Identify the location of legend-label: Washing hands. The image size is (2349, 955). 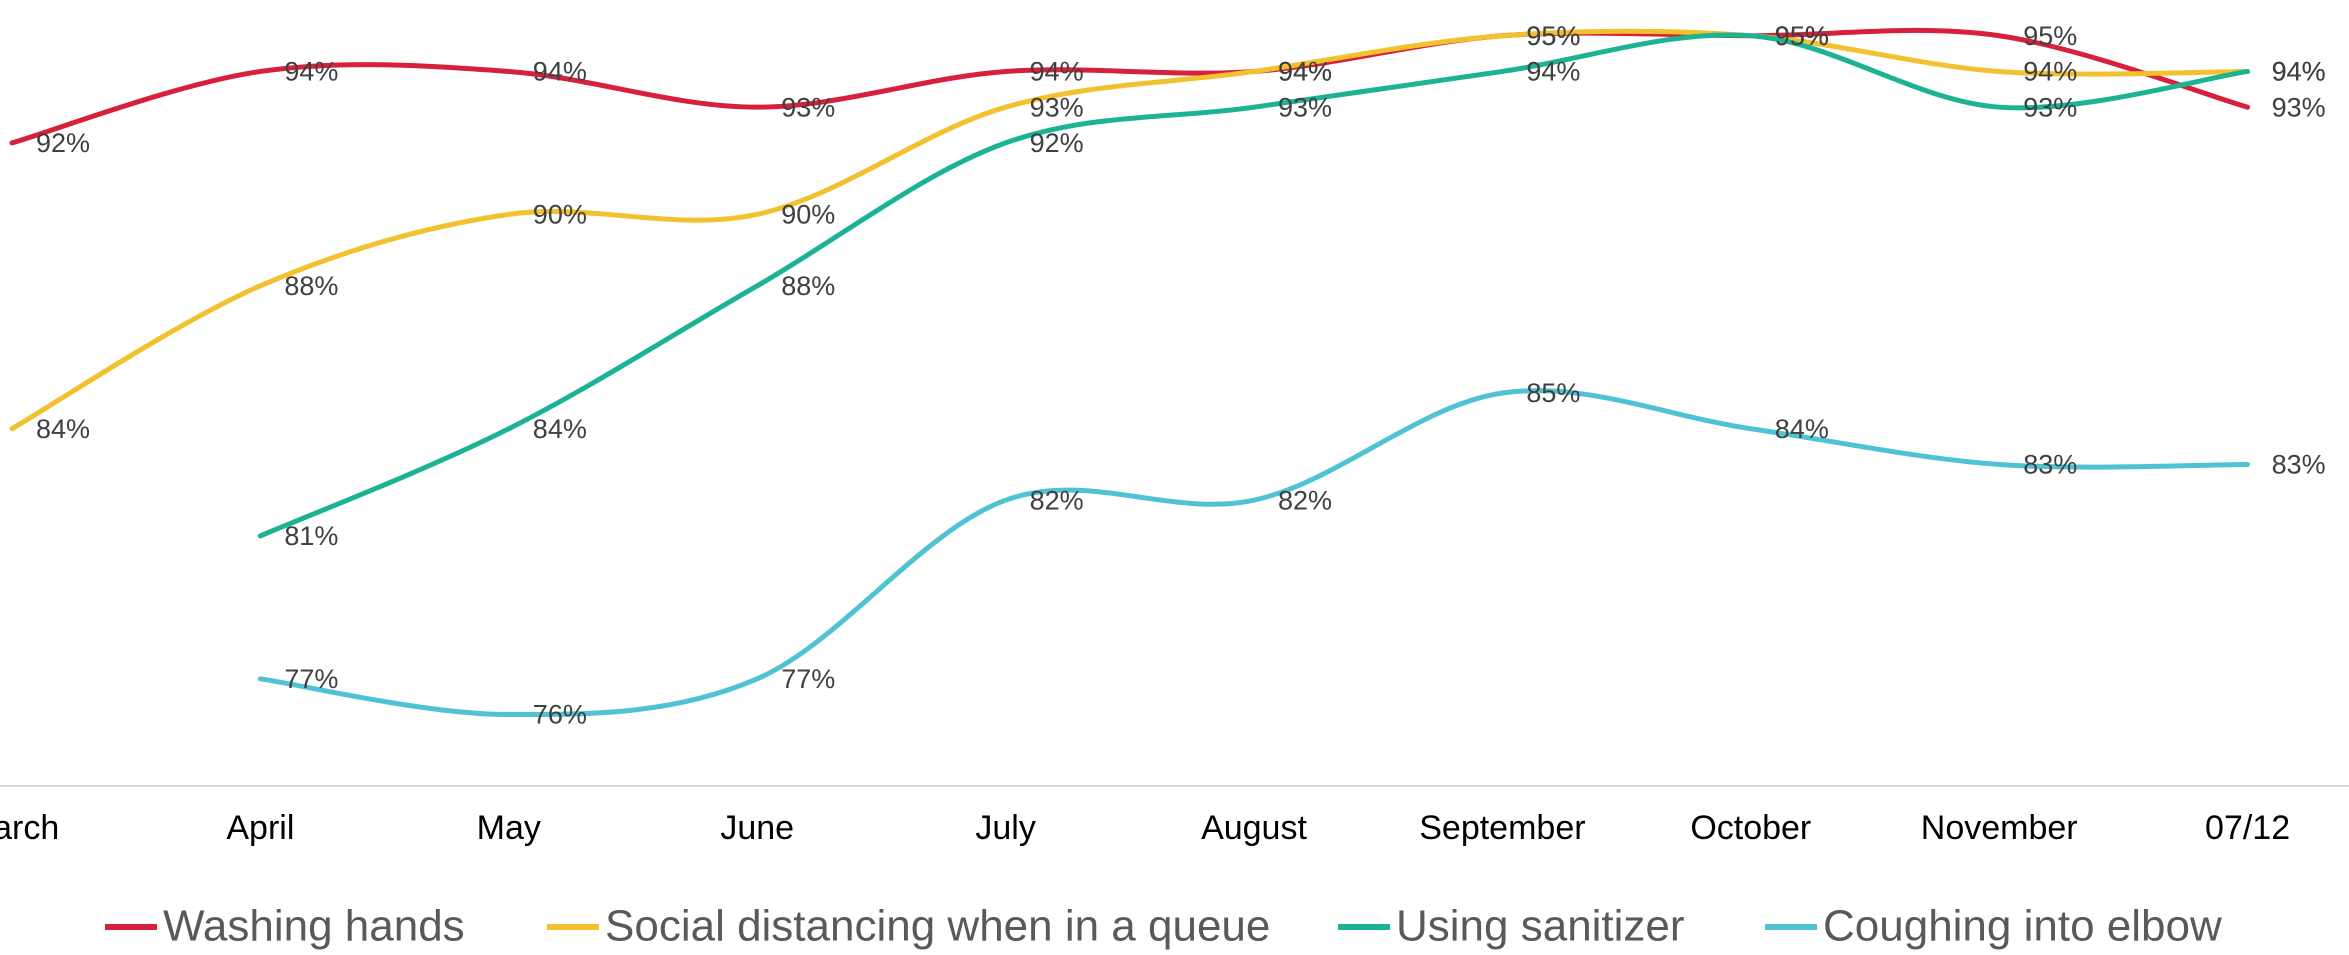
(314, 926).